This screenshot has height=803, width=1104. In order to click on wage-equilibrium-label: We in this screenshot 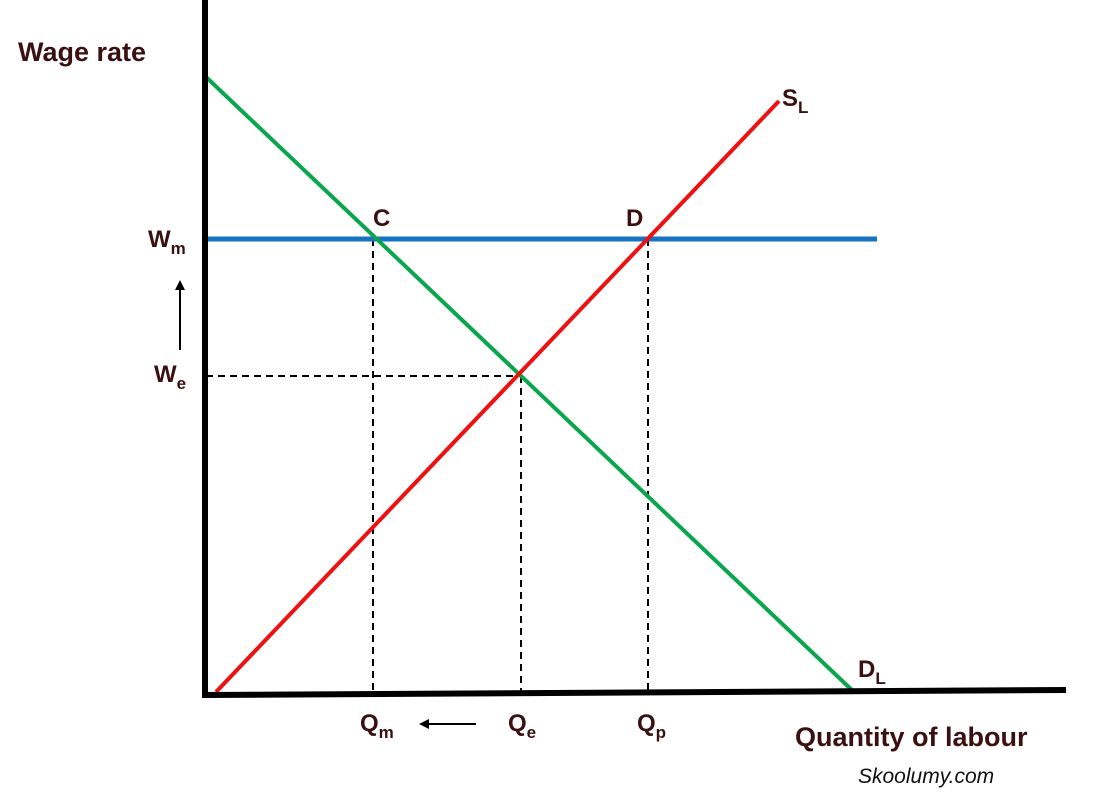, I will do `click(170, 377)`.